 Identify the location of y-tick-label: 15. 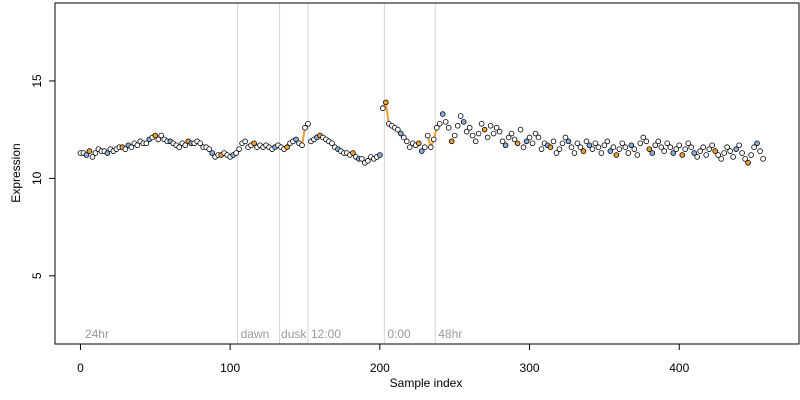
(37, 81).